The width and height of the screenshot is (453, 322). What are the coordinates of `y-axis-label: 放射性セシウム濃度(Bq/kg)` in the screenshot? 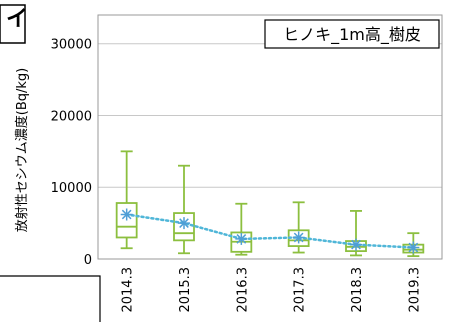 It's located at (22, 150).